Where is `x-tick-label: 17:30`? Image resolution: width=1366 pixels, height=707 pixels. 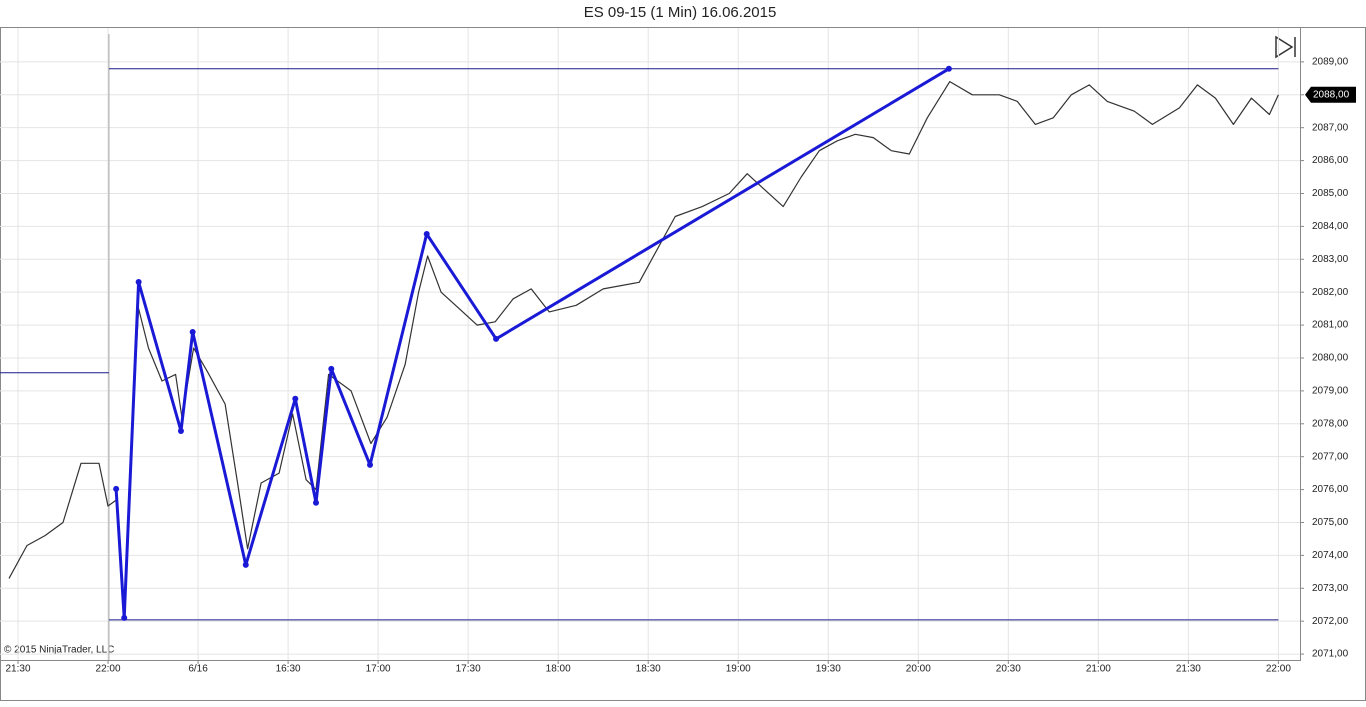 x-tick-label: 17:30 is located at coordinates (468, 669).